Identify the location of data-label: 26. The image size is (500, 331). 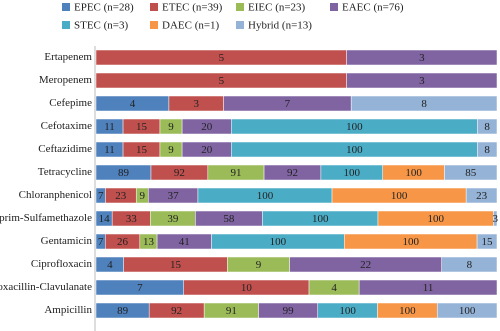
(123, 242).